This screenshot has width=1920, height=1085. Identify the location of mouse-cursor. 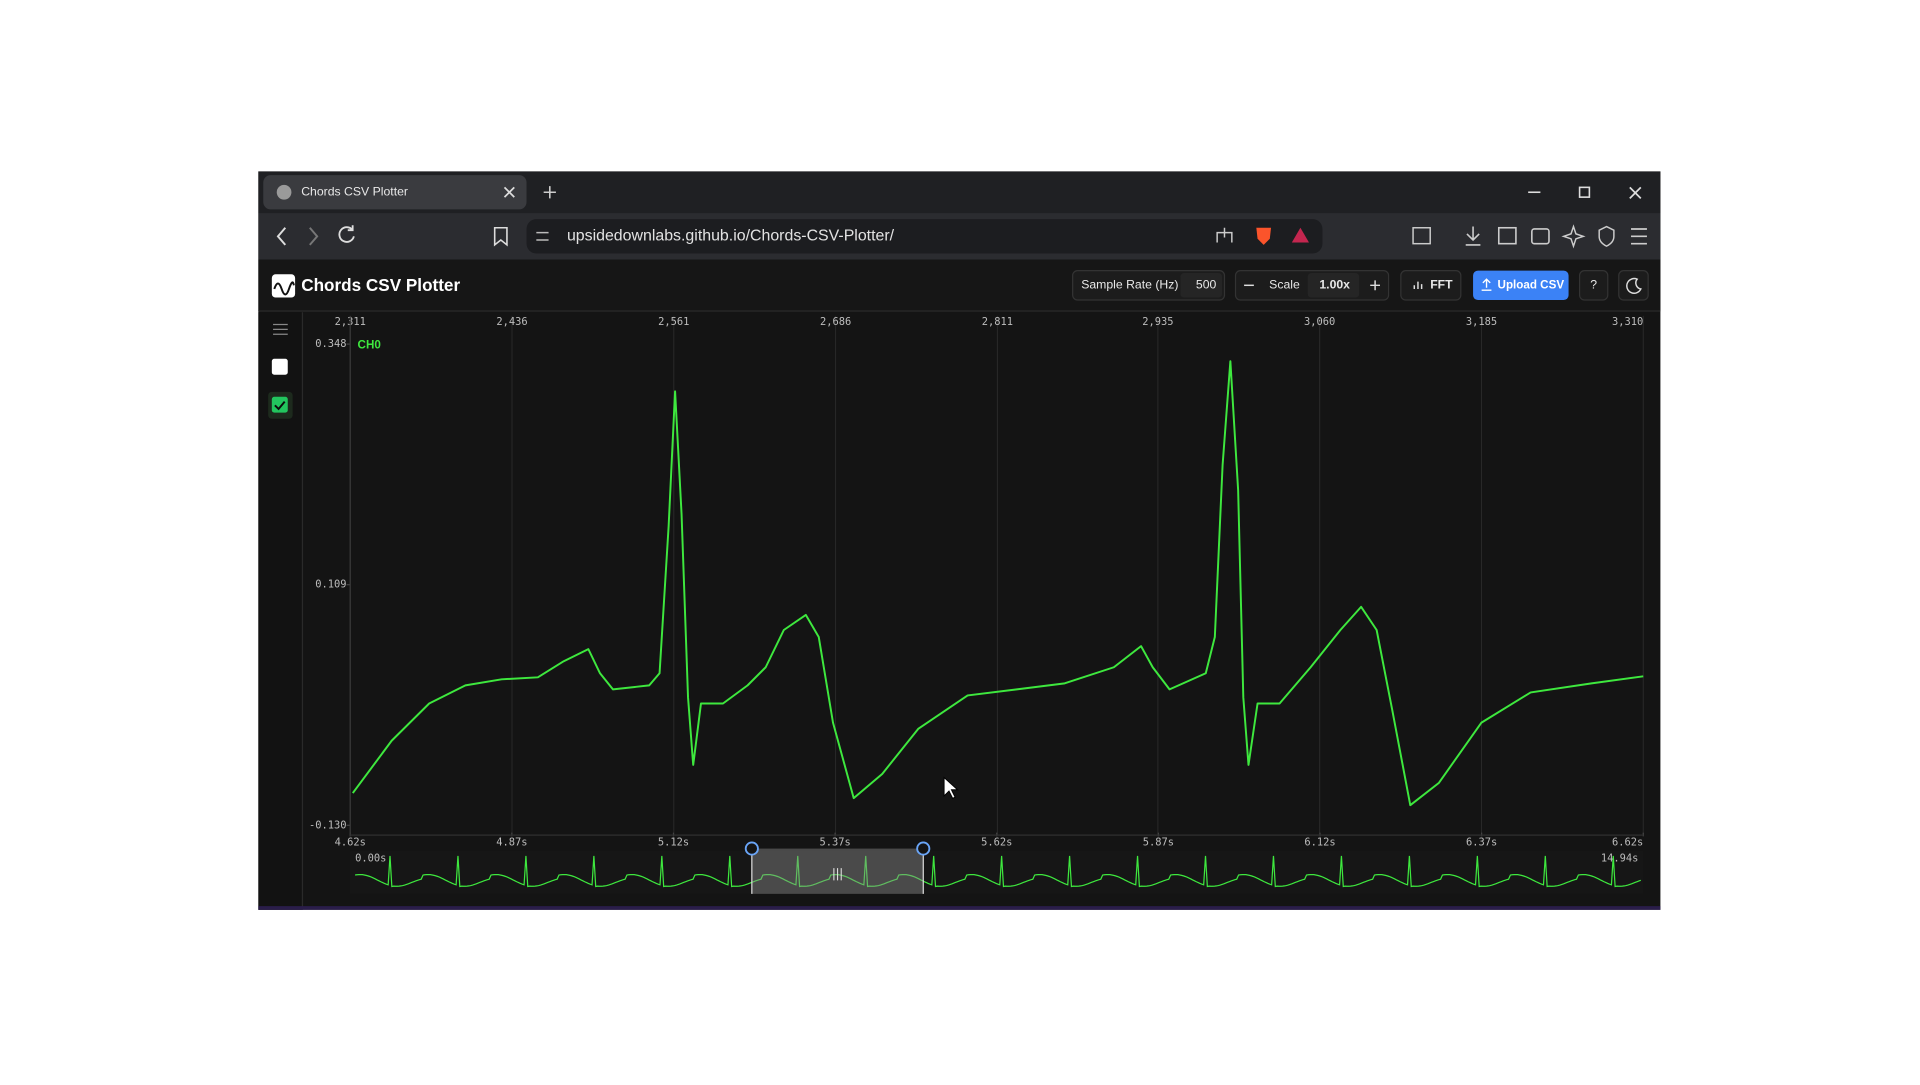
(951, 788).